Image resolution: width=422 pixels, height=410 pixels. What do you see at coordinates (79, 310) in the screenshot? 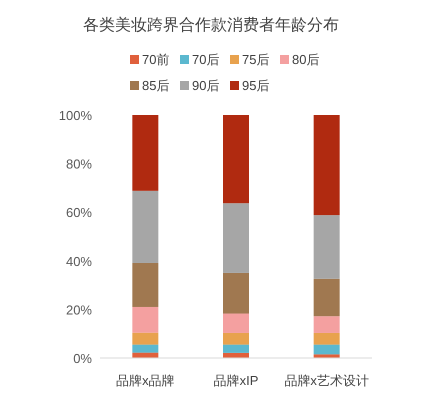
I see `y-tick-label: 20%` at bounding box center [79, 310].